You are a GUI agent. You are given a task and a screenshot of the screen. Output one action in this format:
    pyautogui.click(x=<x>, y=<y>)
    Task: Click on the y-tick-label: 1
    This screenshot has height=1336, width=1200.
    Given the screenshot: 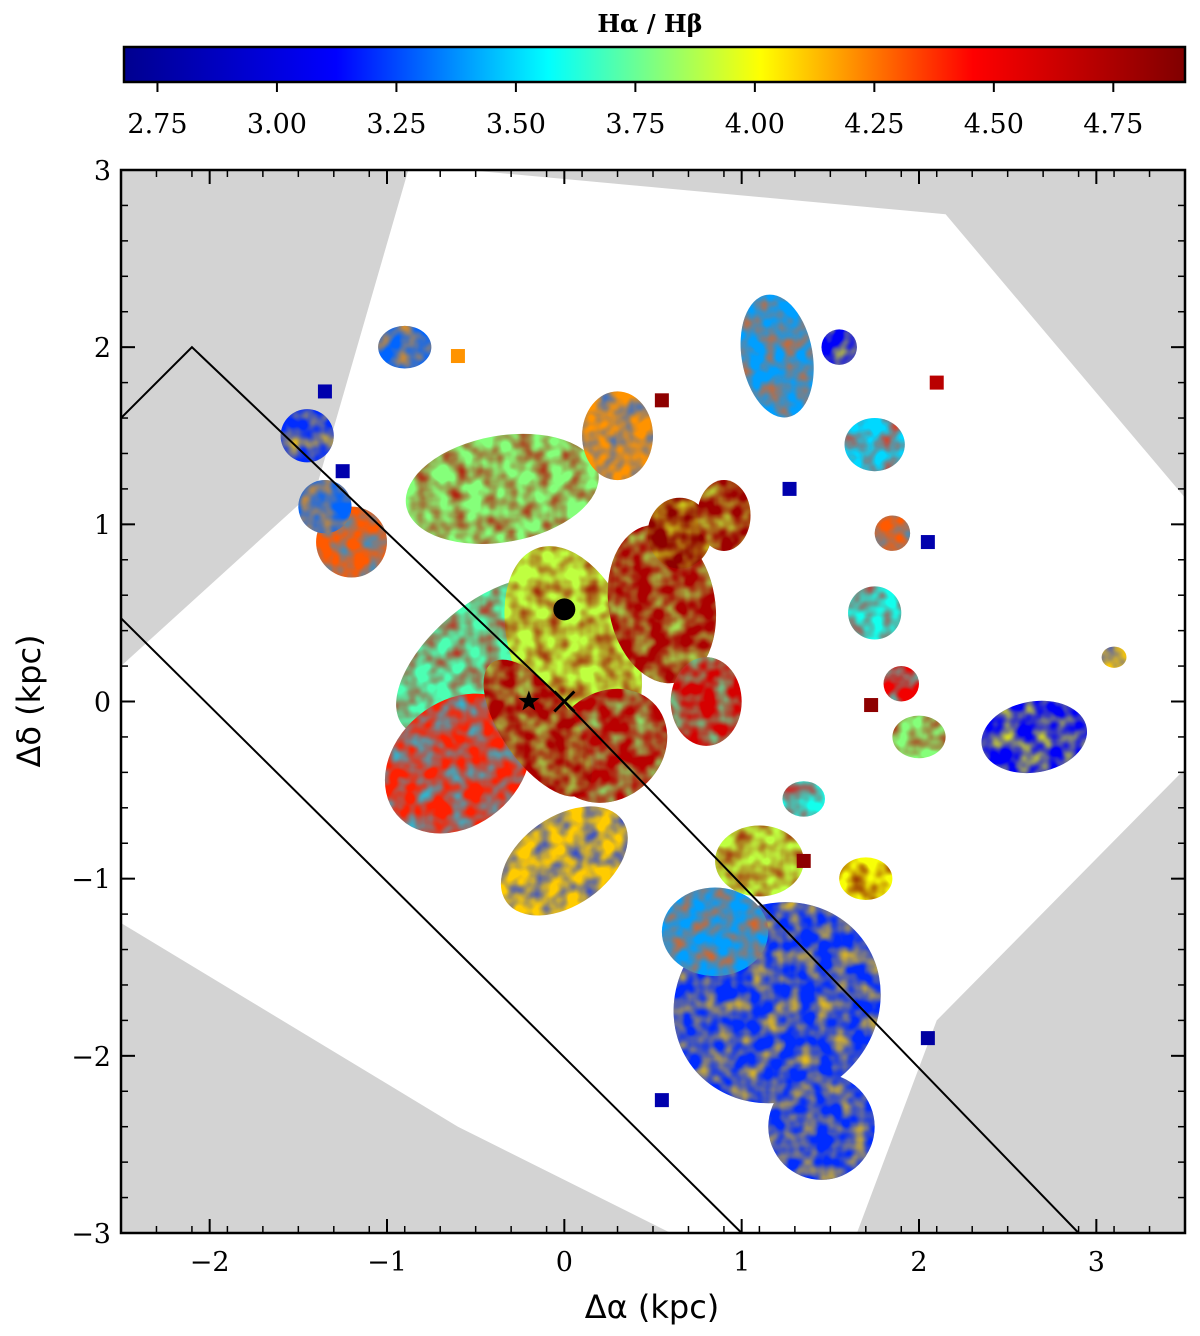 What is the action you would take?
    pyautogui.click(x=102, y=525)
    